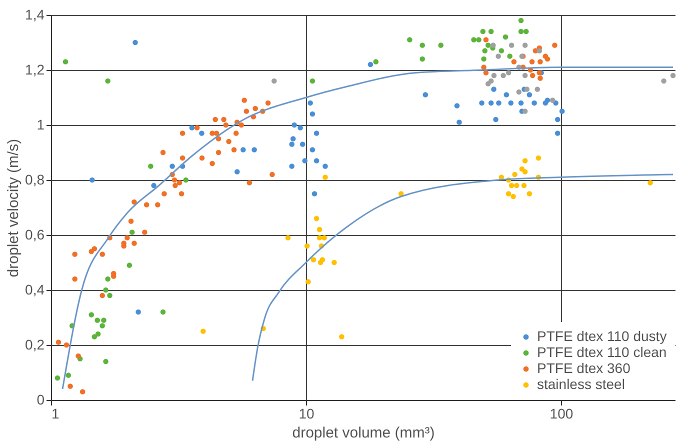 The height and width of the screenshot is (445, 680). I want to click on legend-label: PTFE dtex 110 clean, so click(602, 352).